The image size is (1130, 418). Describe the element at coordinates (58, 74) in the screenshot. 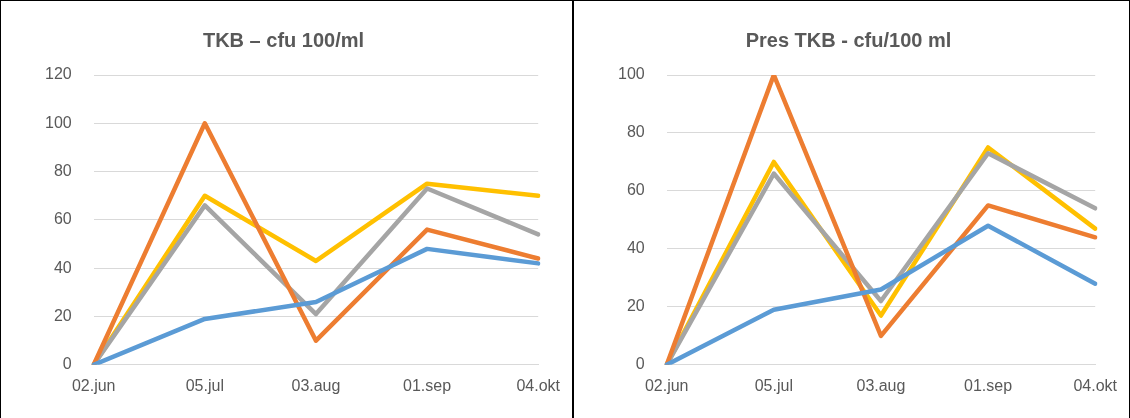

I see `y-tick-label: 120` at that location.